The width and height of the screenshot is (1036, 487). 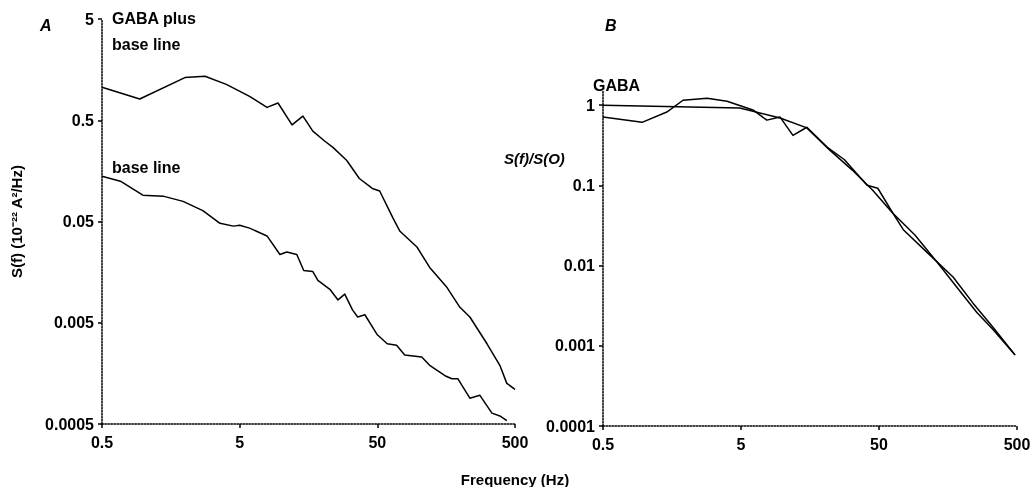 What do you see at coordinates (534, 159) in the screenshot?
I see `y-axis-title: S(f)/S(O)` at bounding box center [534, 159].